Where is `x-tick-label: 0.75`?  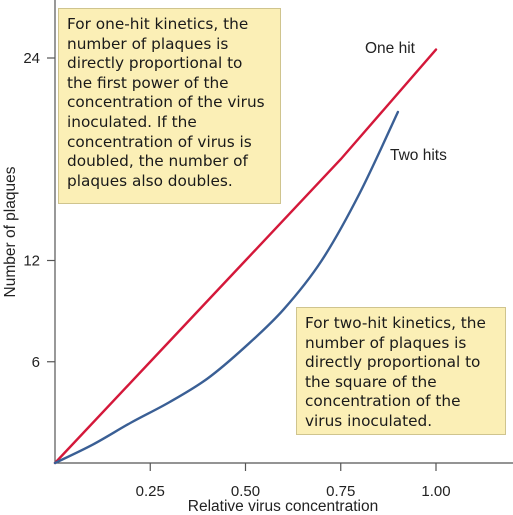
x-tick-label: 0.75 is located at coordinates (340, 491).